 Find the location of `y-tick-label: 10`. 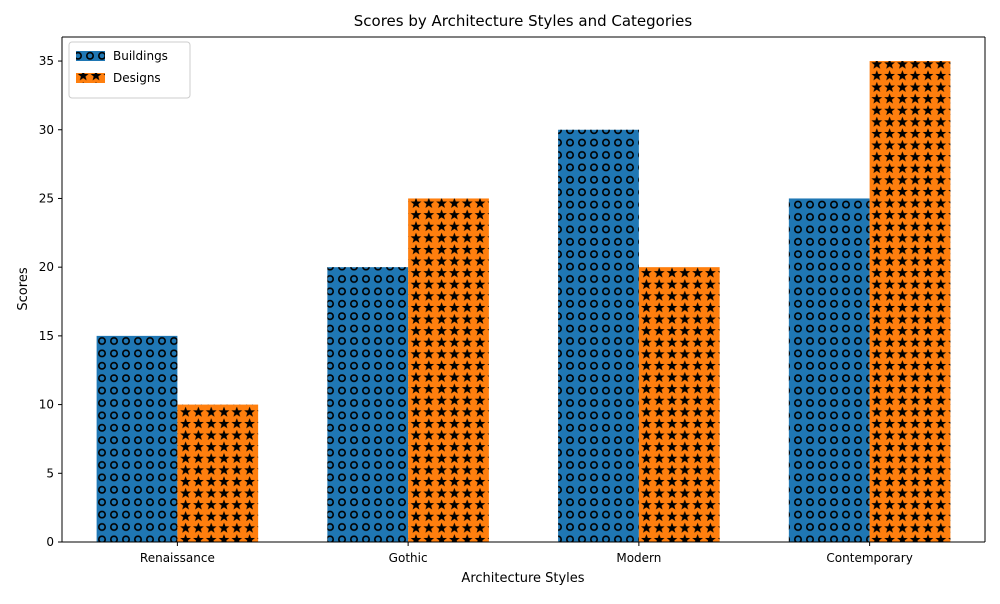

y-tick-label: 10 is located at coordinates (46, 405).